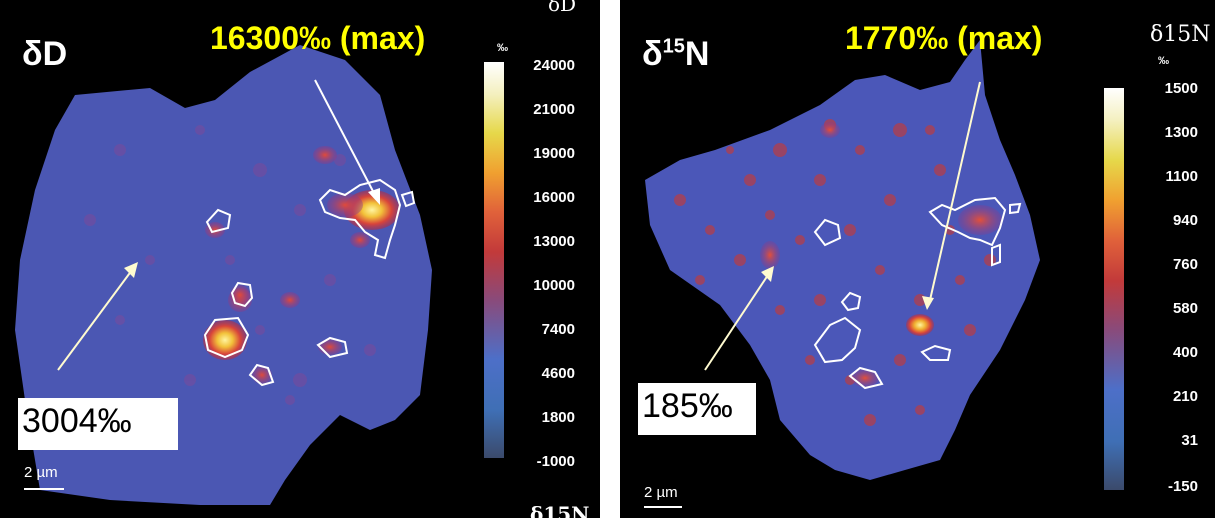 The image size is (1215, 518). I want to click on colorbar-title: δD, so click(562, 8).